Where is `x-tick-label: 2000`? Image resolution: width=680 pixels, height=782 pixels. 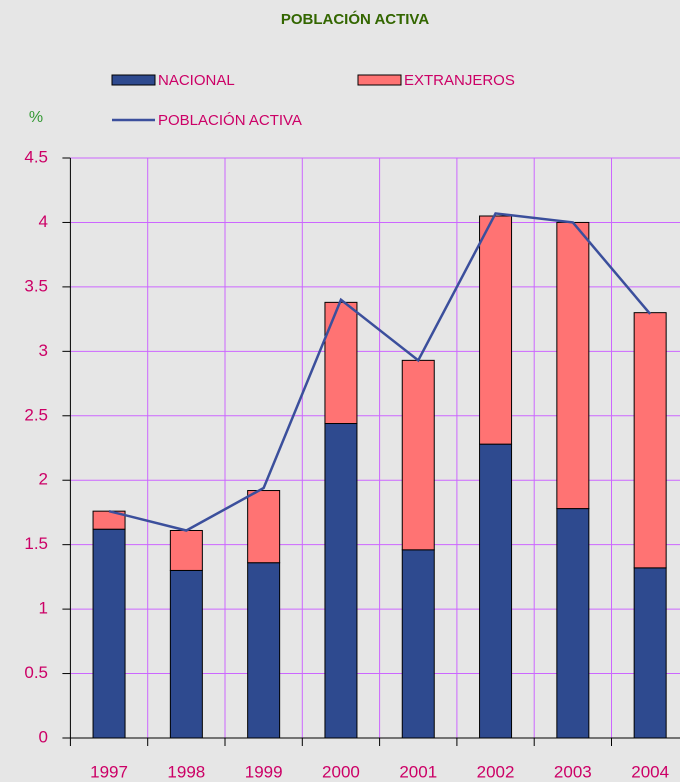
x-tick-label: 2000 is located at coordinates (341, 771).